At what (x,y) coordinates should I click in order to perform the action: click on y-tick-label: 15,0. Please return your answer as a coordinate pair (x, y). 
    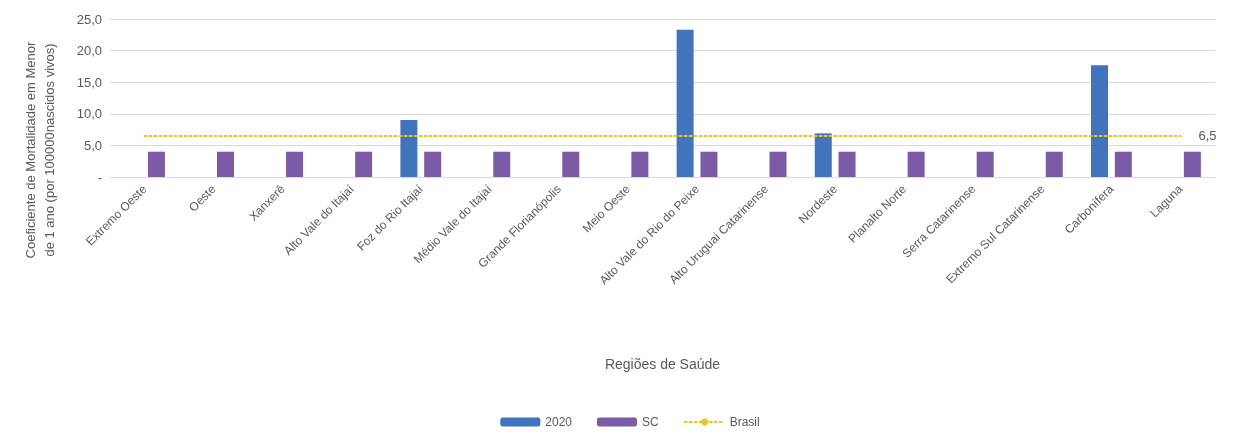
    Looking at the image, I should click on (89, 82).